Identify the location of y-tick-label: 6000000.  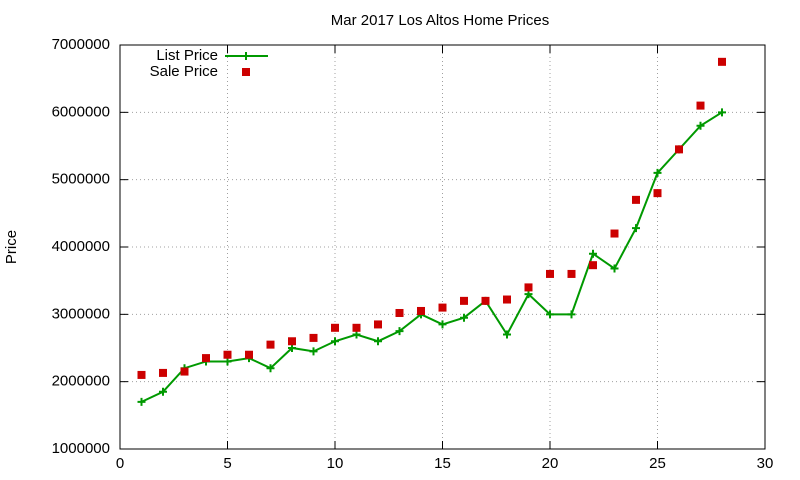
(81, 111).